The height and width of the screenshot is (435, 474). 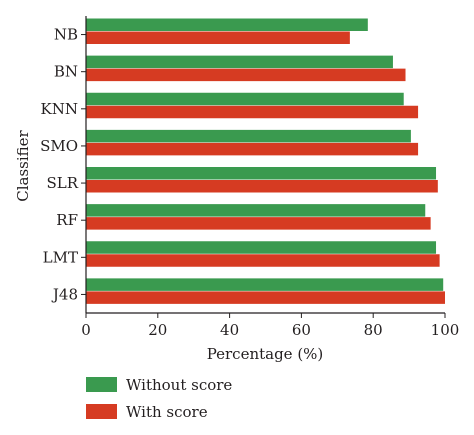 What do you see at coordinates (59, 109) in the screenshot?
I see `y-tick-label: KNN` at bounding box center [59, 109].